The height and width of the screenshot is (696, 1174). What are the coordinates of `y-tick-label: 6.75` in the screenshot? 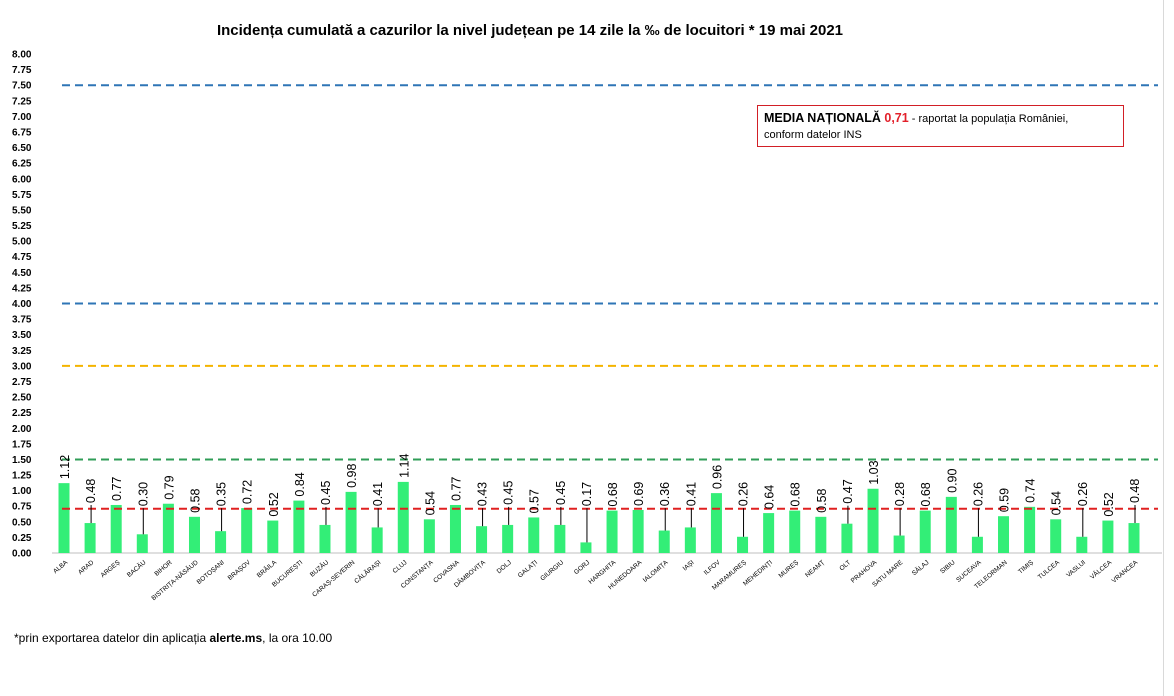 It's located at (22, 132).